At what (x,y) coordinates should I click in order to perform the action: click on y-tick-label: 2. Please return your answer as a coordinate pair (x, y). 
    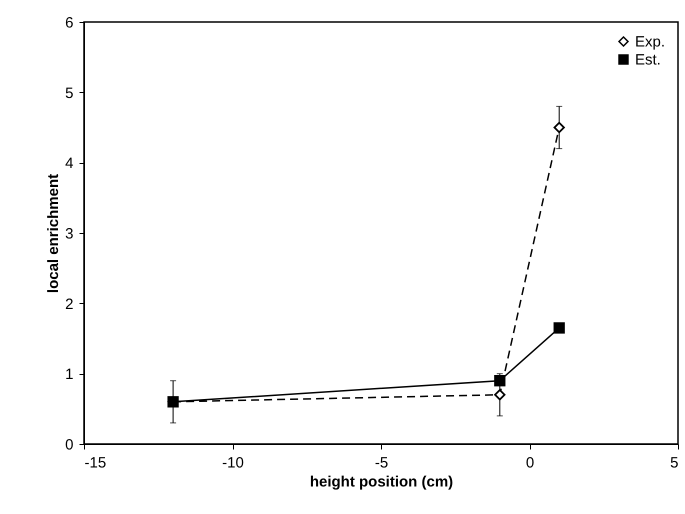
    Looking at the image, I should click on (69, 304).